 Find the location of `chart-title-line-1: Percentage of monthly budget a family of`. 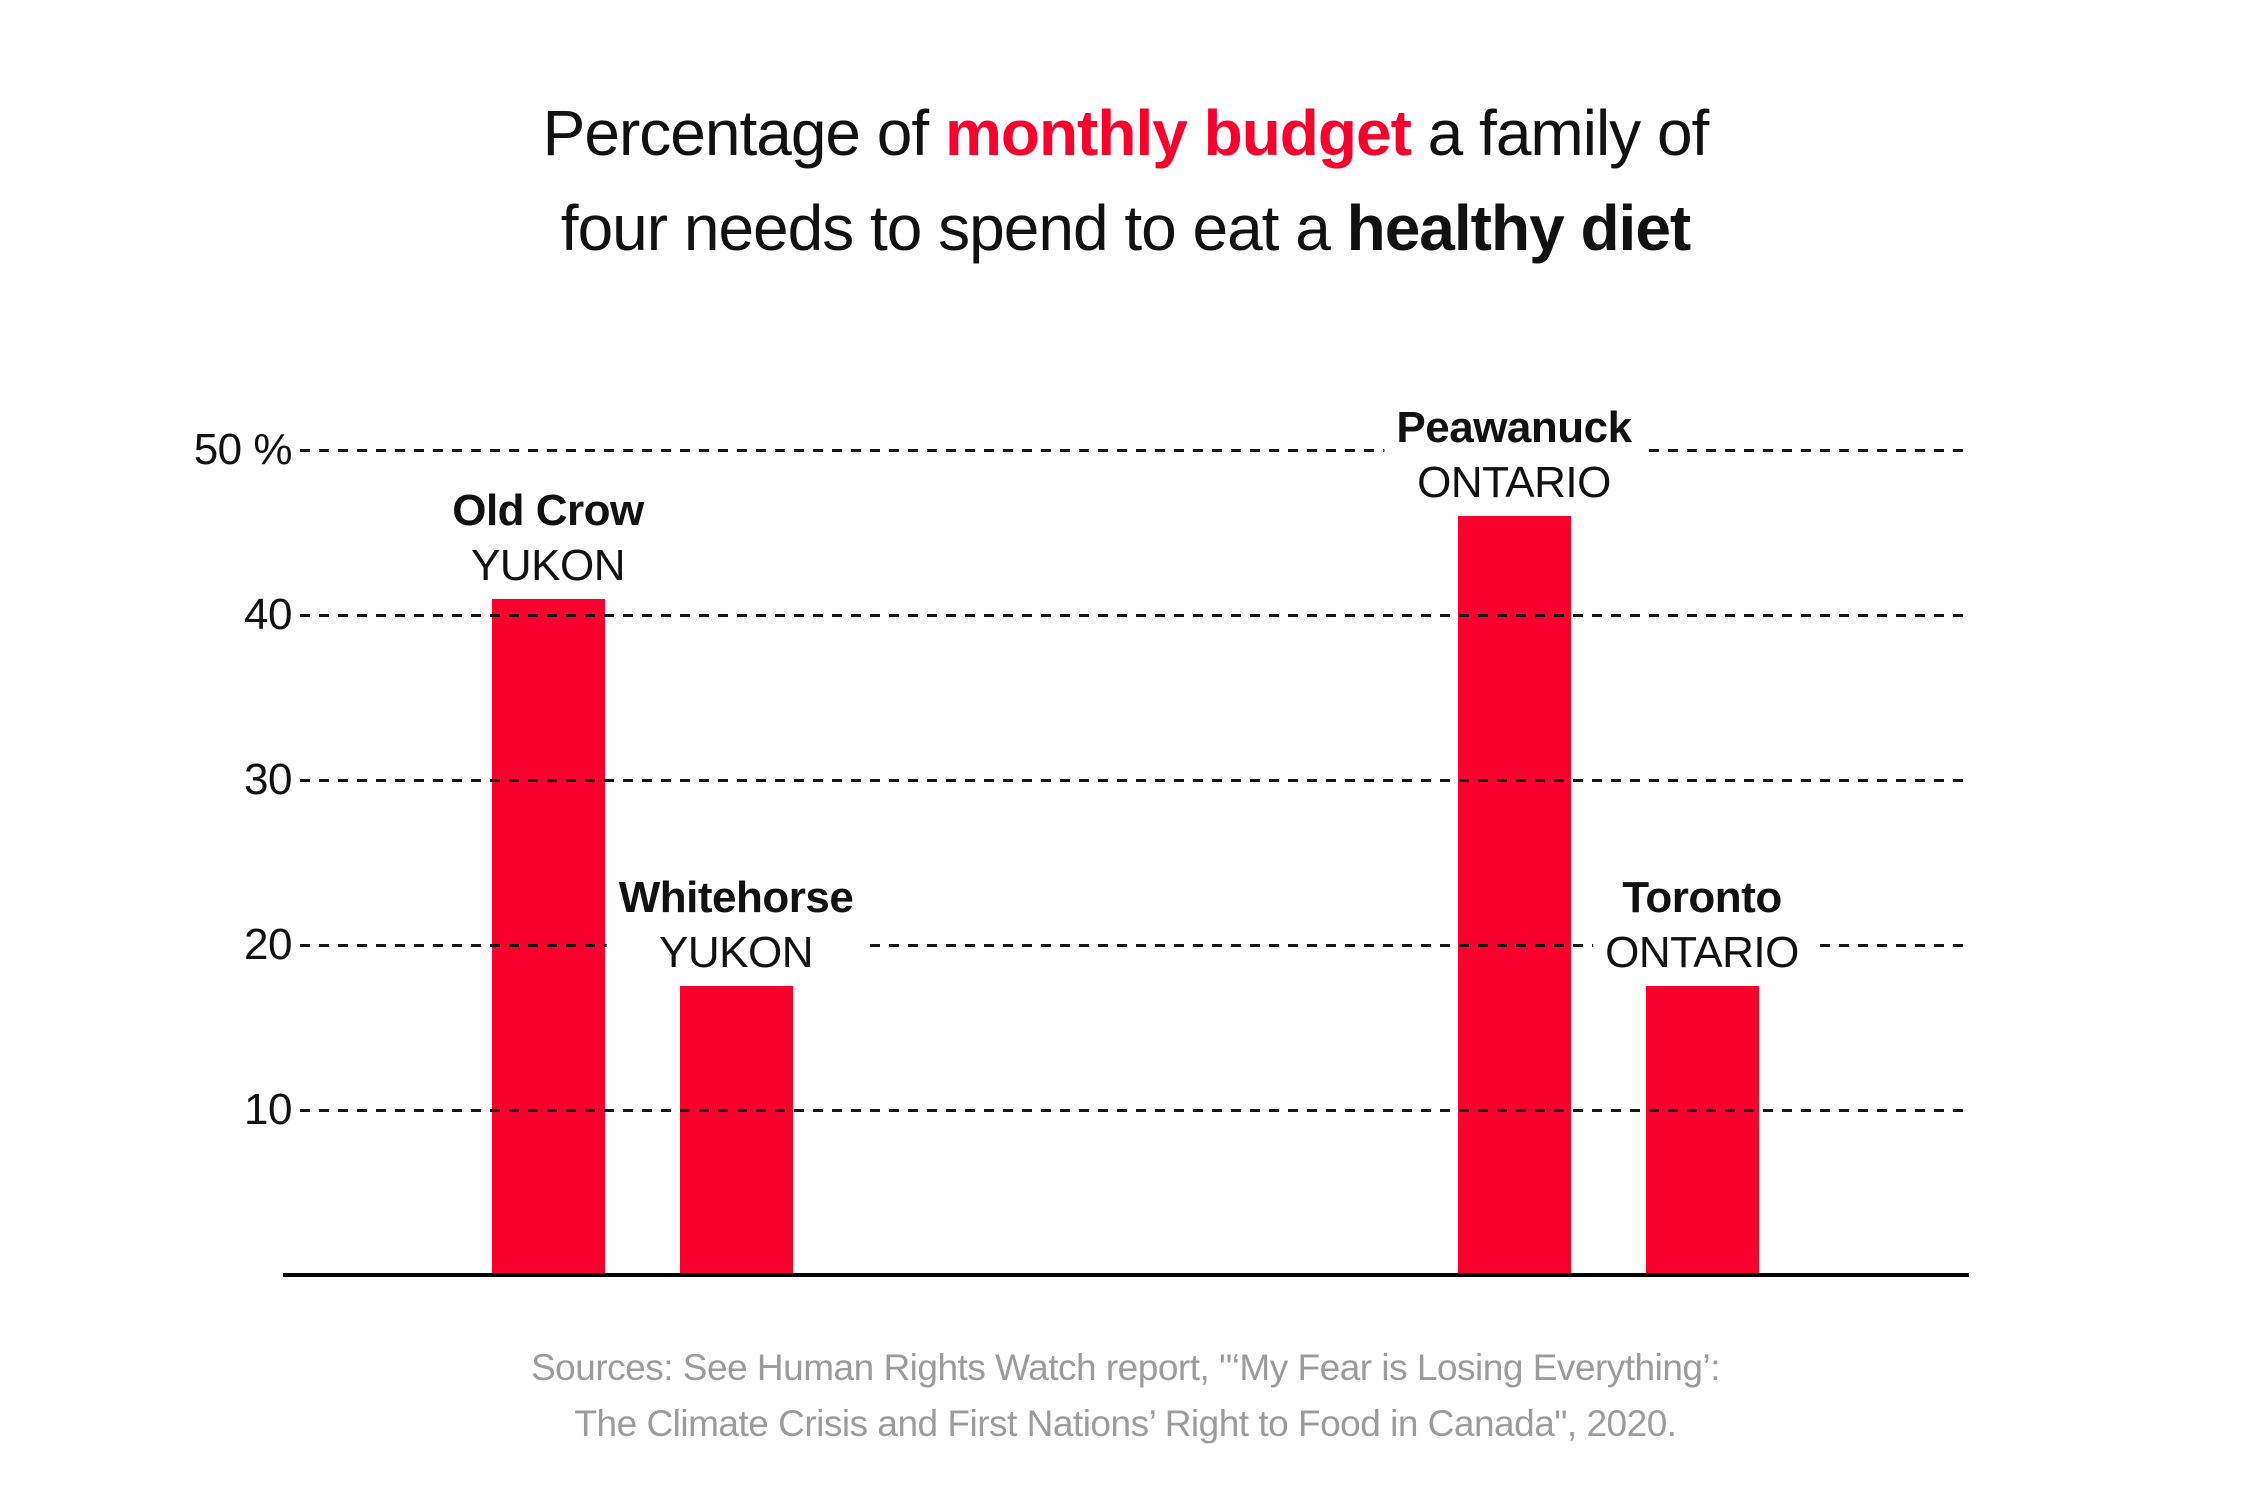

chart-title-line-1: Percentage of monthly budget a family of is located at coordinates (1125, 133).